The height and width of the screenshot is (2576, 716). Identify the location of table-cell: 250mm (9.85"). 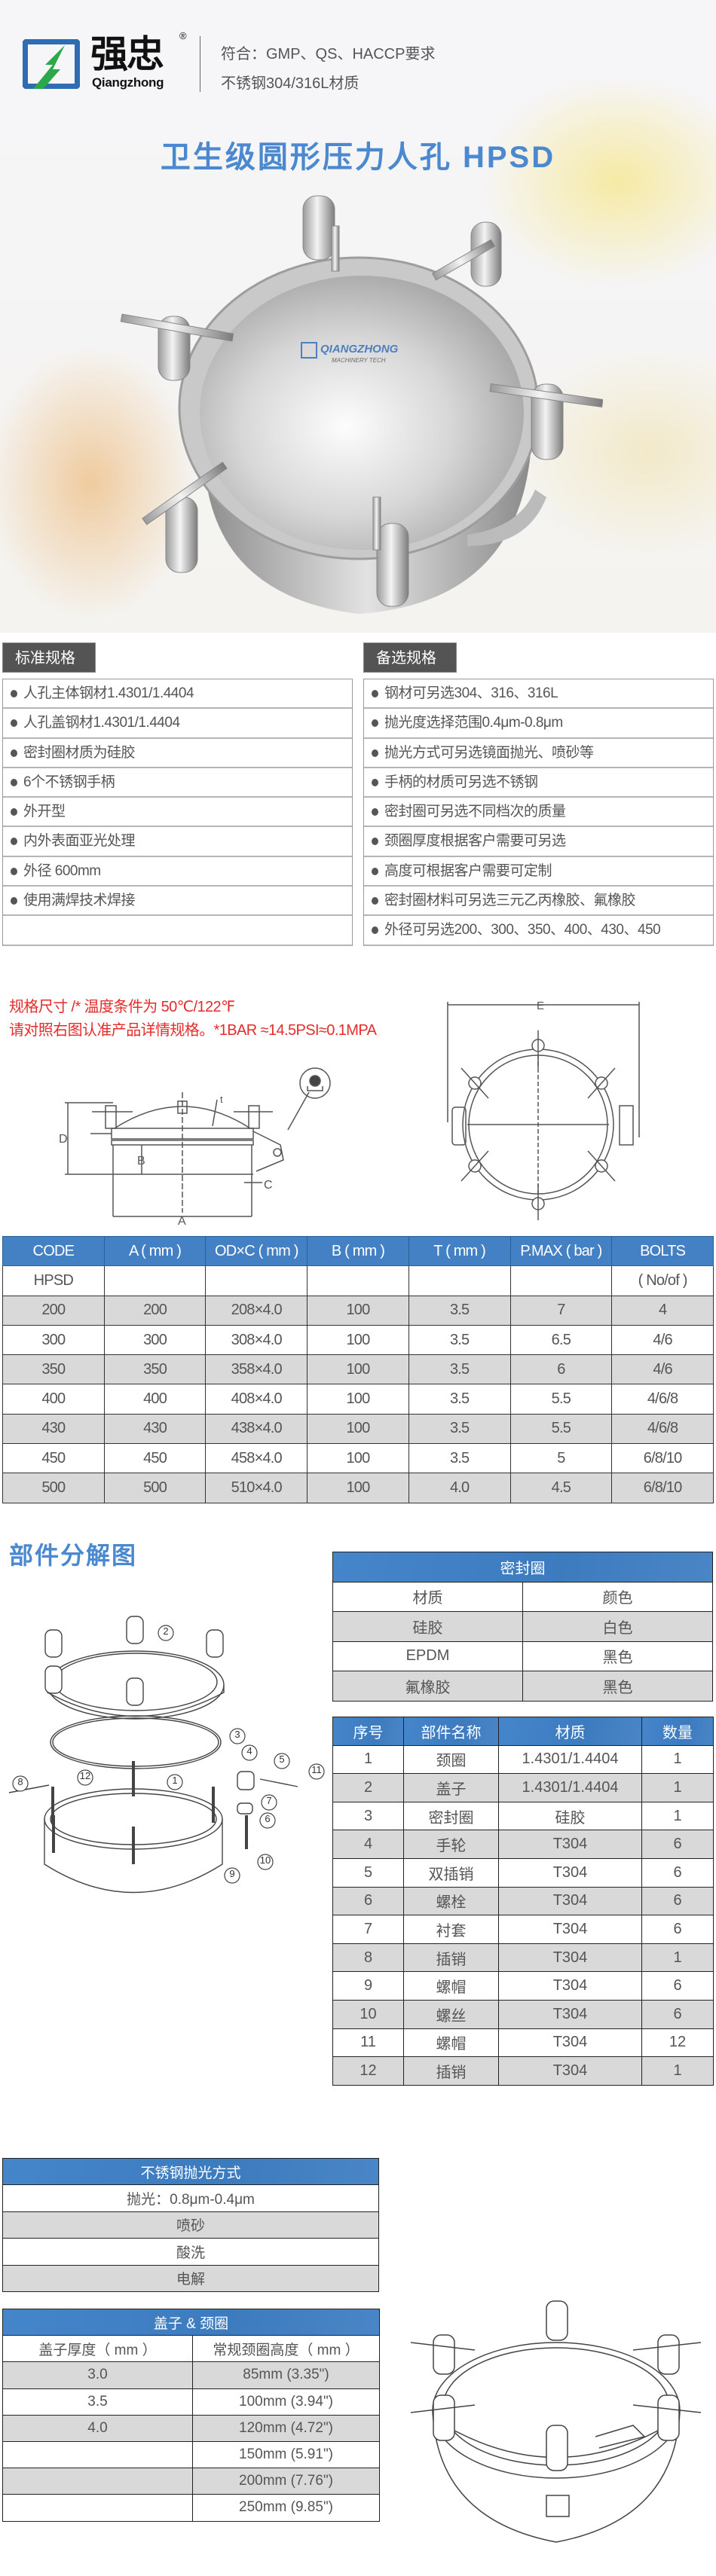
(286, 2508).